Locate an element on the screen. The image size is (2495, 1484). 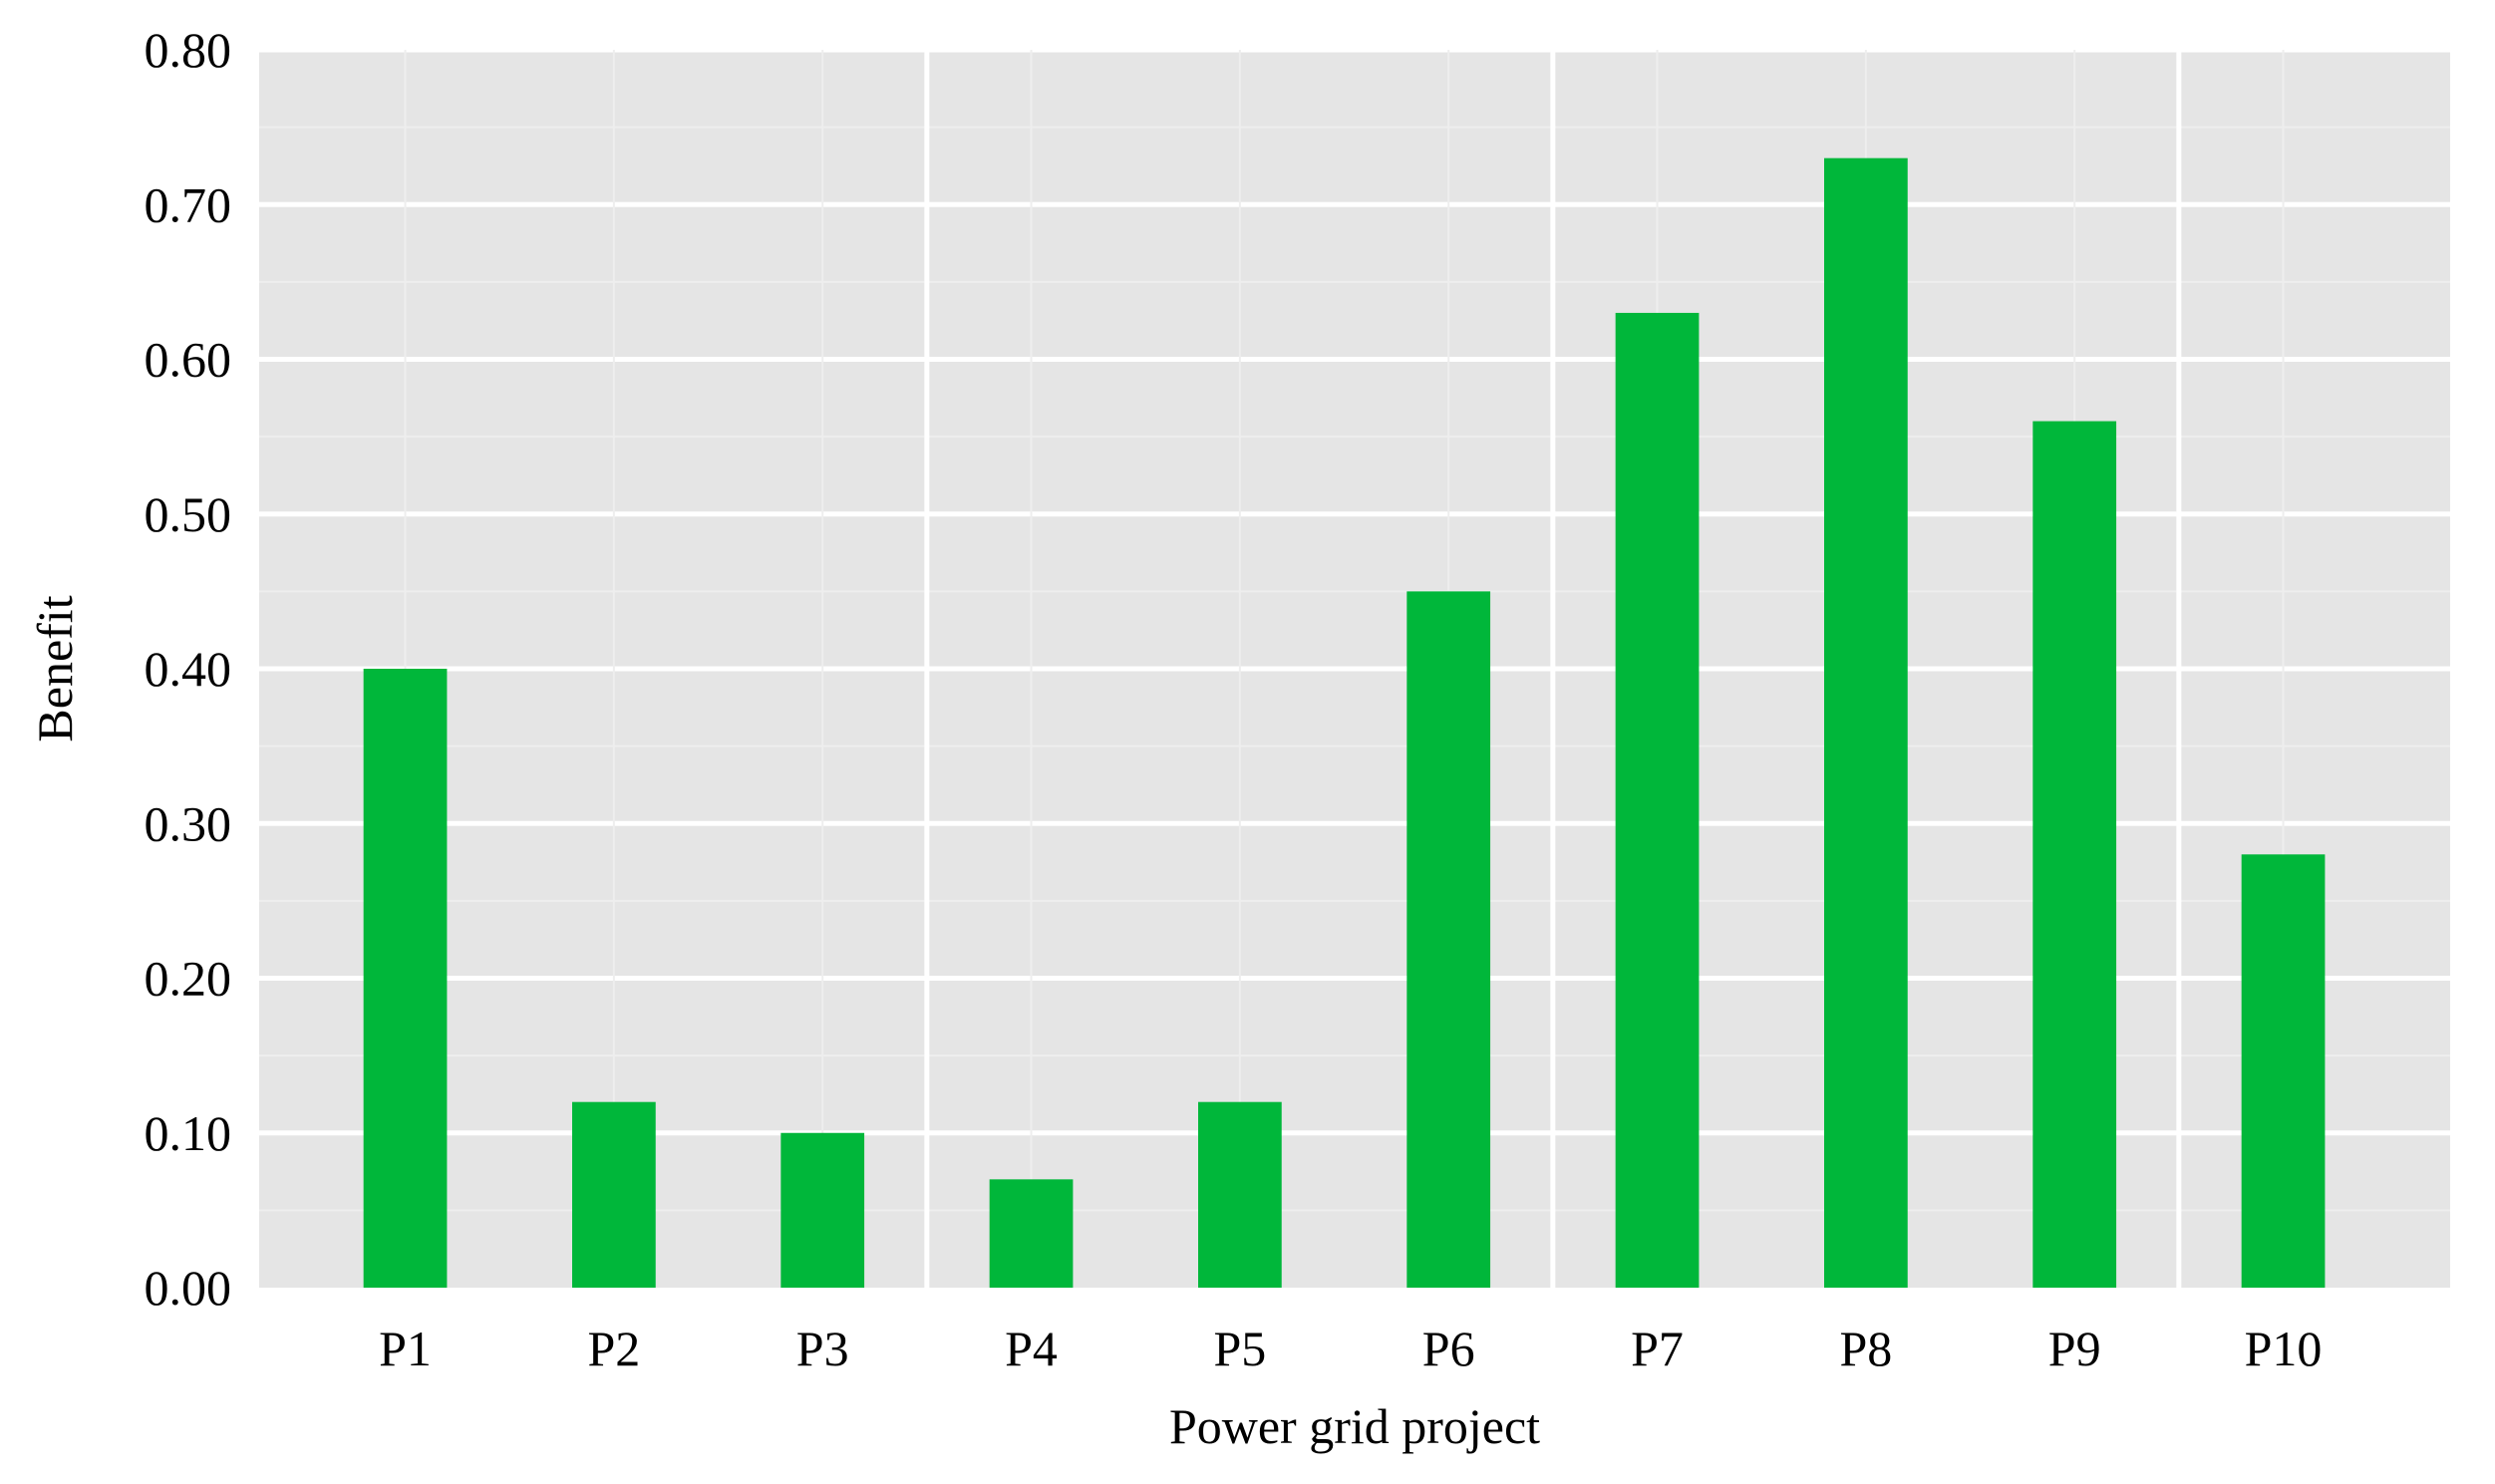
y-tick-label: 0.20 is located at coordinates (188, 979).